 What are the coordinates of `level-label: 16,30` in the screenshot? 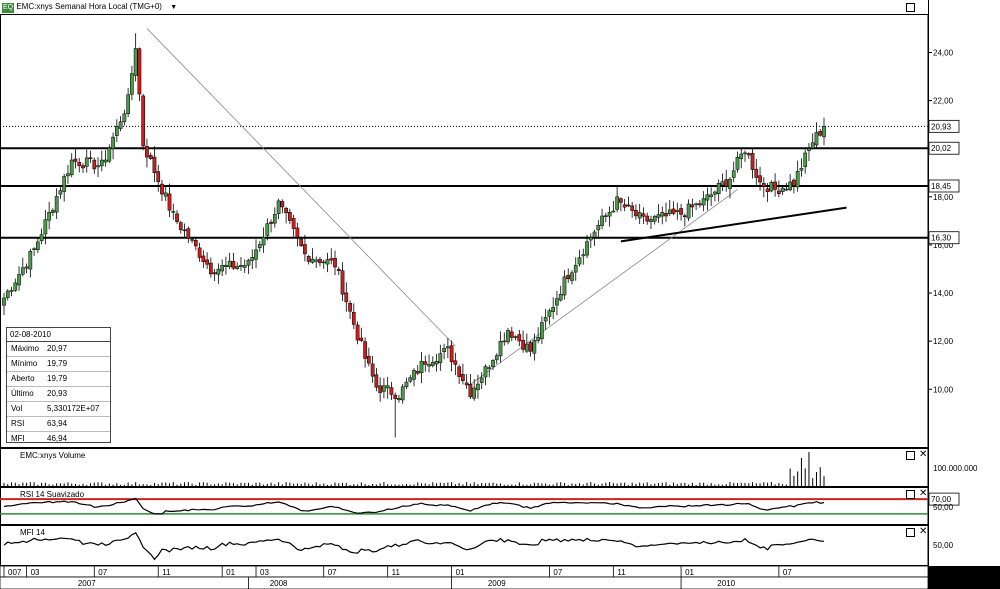 It's located at (941, 238).